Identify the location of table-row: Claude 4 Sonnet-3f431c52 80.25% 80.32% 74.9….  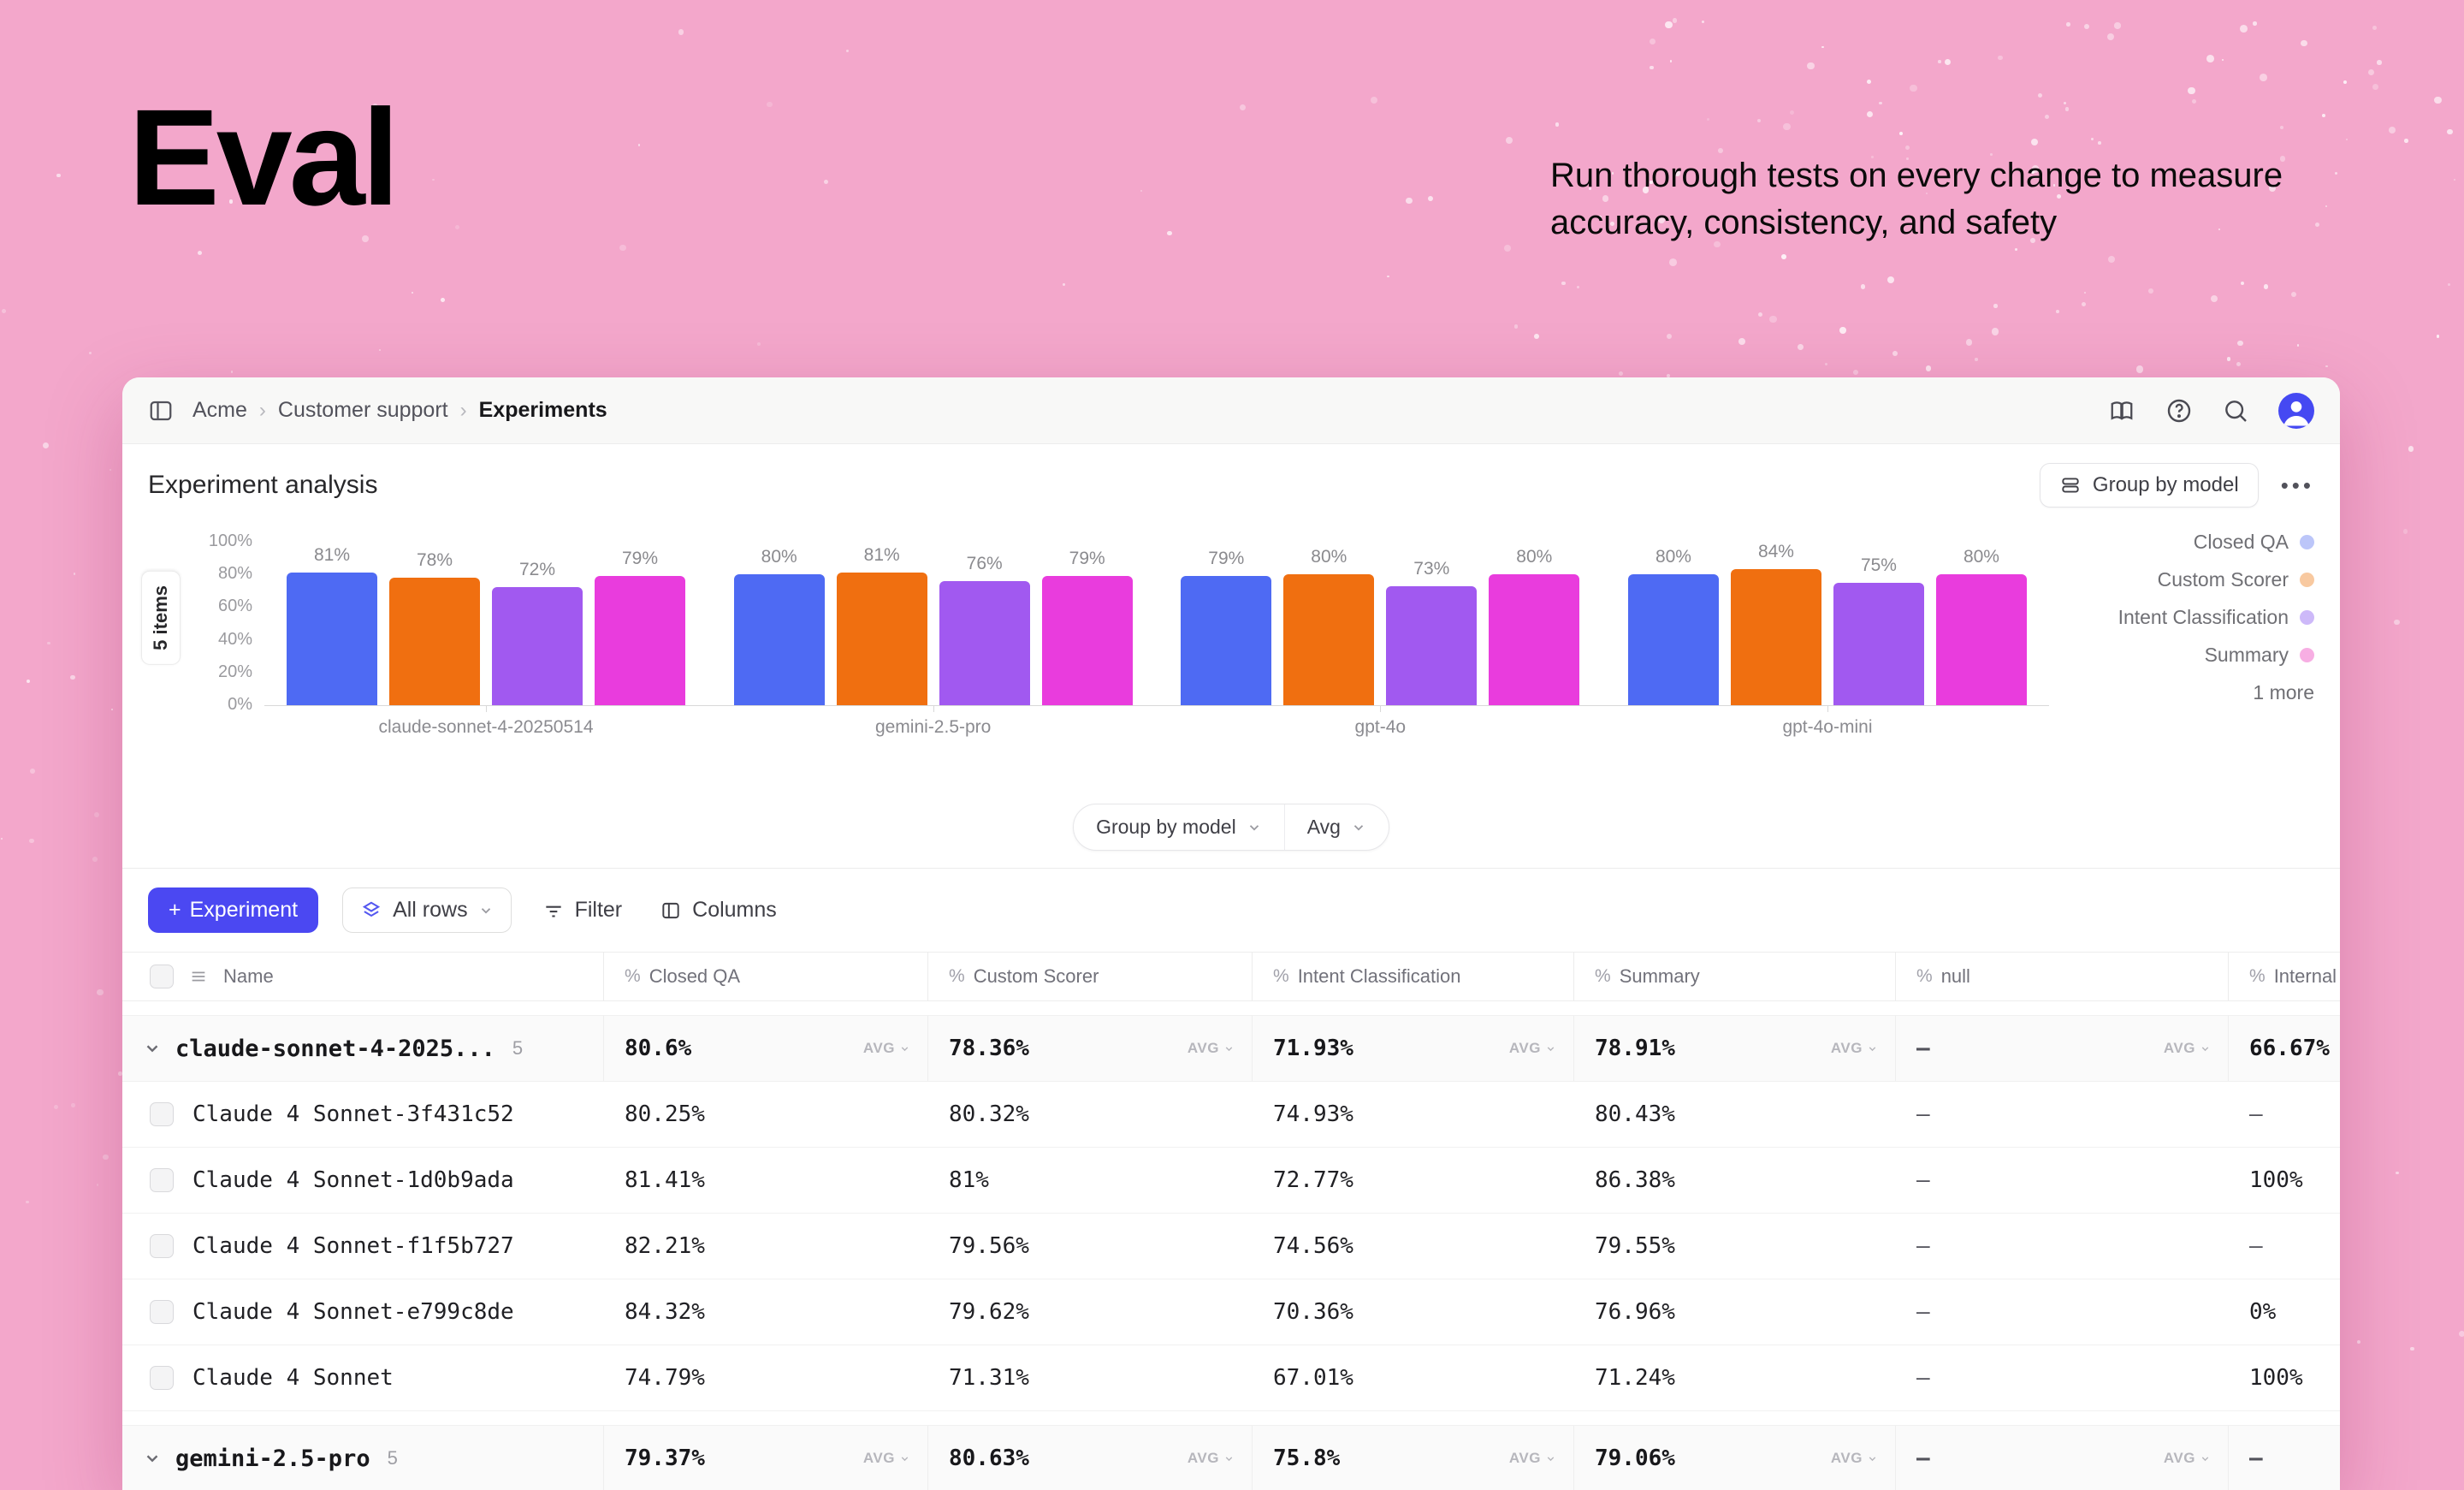
(1231, 1115).